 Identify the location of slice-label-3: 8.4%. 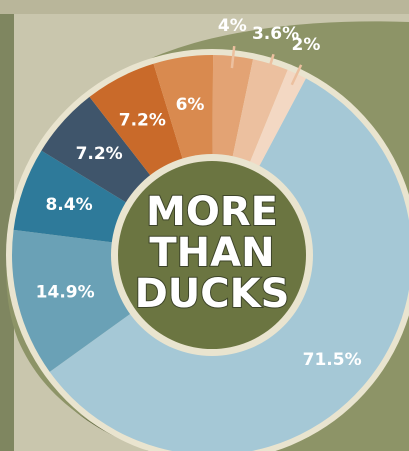
(68, 205).